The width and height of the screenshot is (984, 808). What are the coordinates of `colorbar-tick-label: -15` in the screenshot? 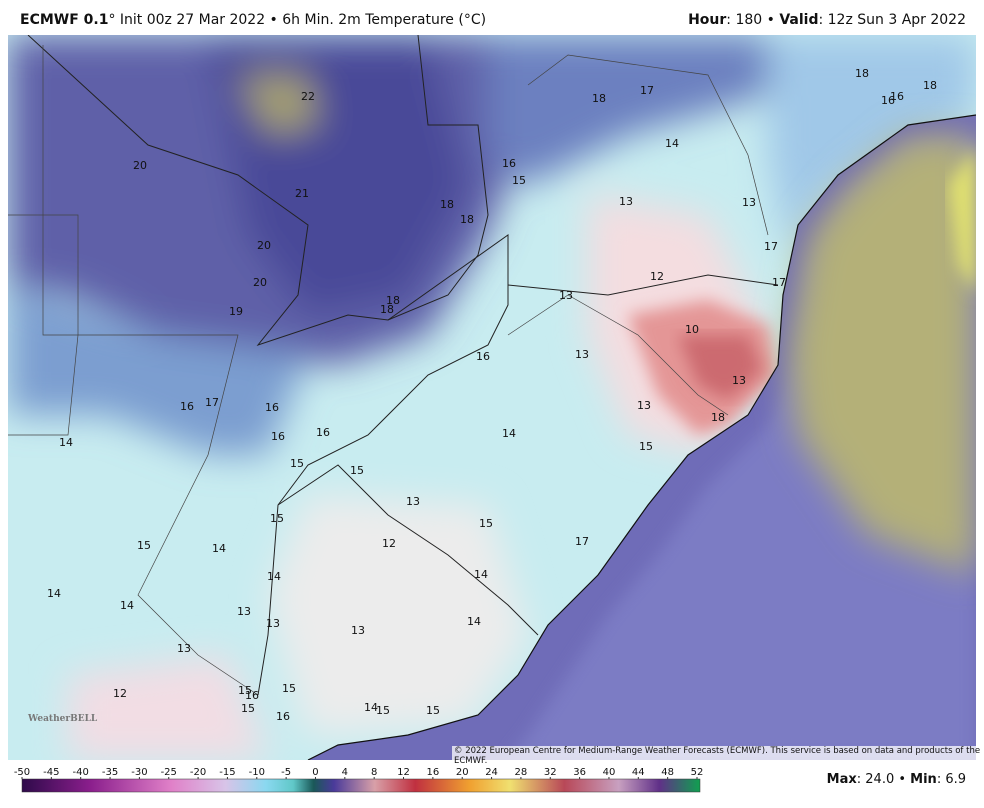 It's located at (227, 772).